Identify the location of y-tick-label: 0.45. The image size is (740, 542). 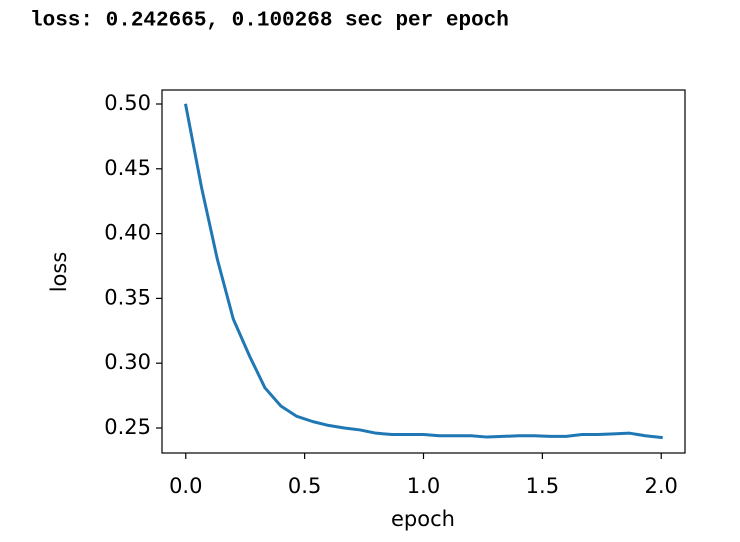
(127, 168).